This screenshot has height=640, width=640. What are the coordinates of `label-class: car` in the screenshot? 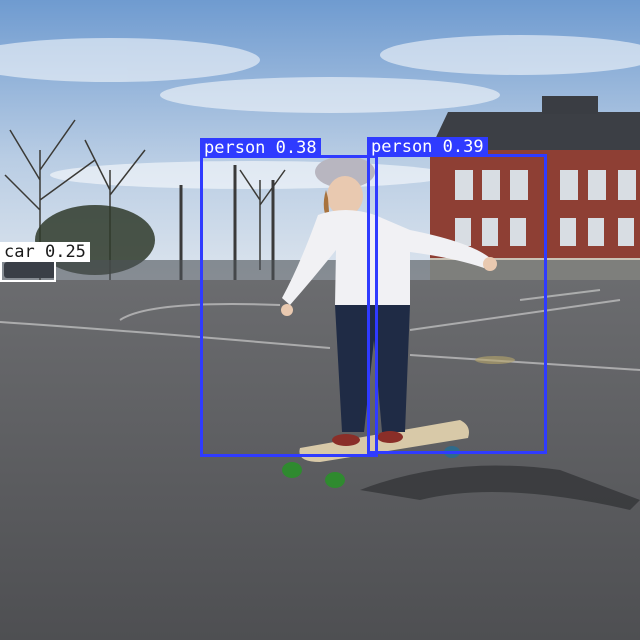 It's located at (19, 252).